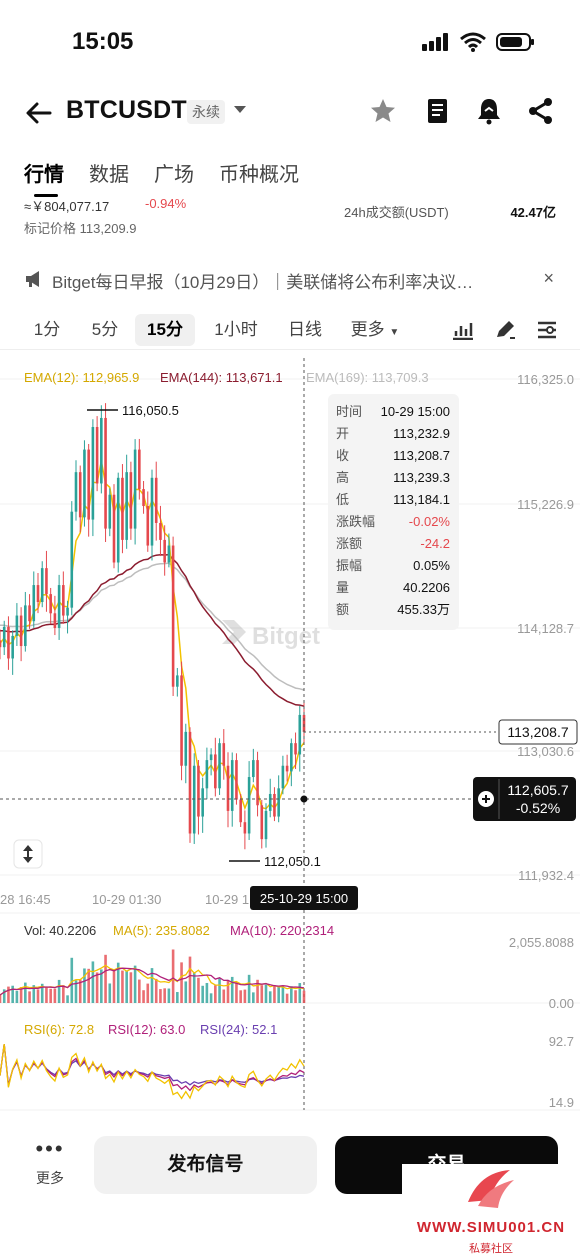 This screenshot has height=1257, width=580. Describe the element at coordinates (463, 330) in the screenshot. I see `chart-style-icon` at that location.